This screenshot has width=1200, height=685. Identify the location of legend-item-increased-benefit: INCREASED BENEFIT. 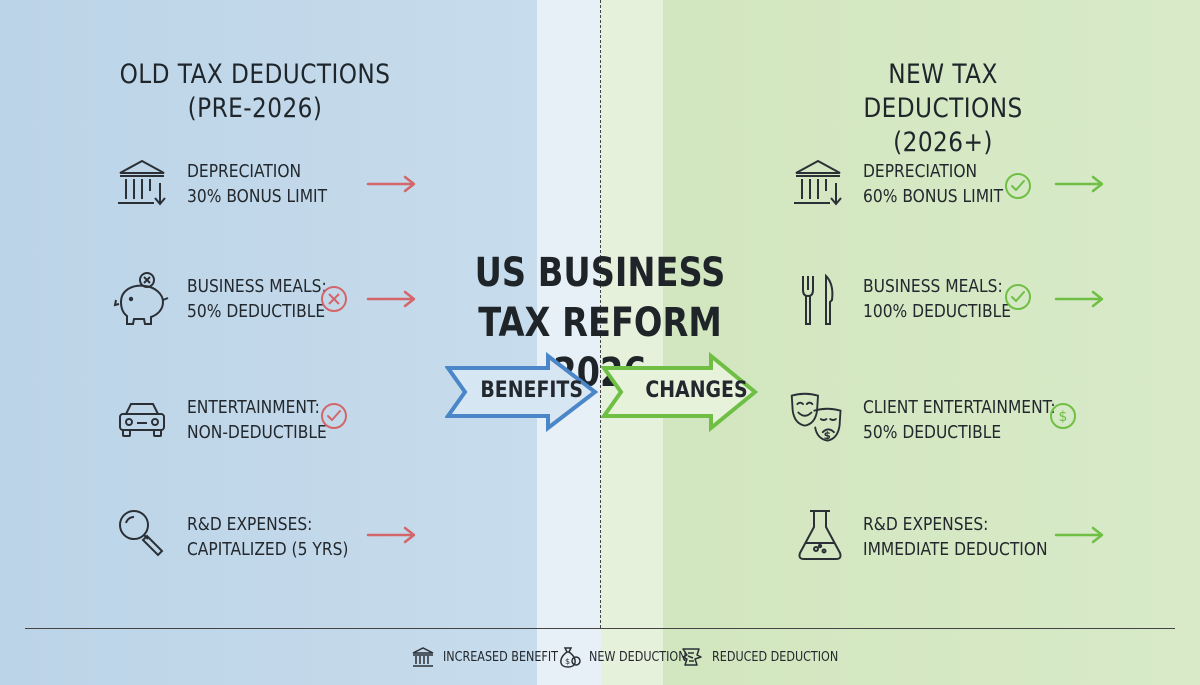
(494, 657).